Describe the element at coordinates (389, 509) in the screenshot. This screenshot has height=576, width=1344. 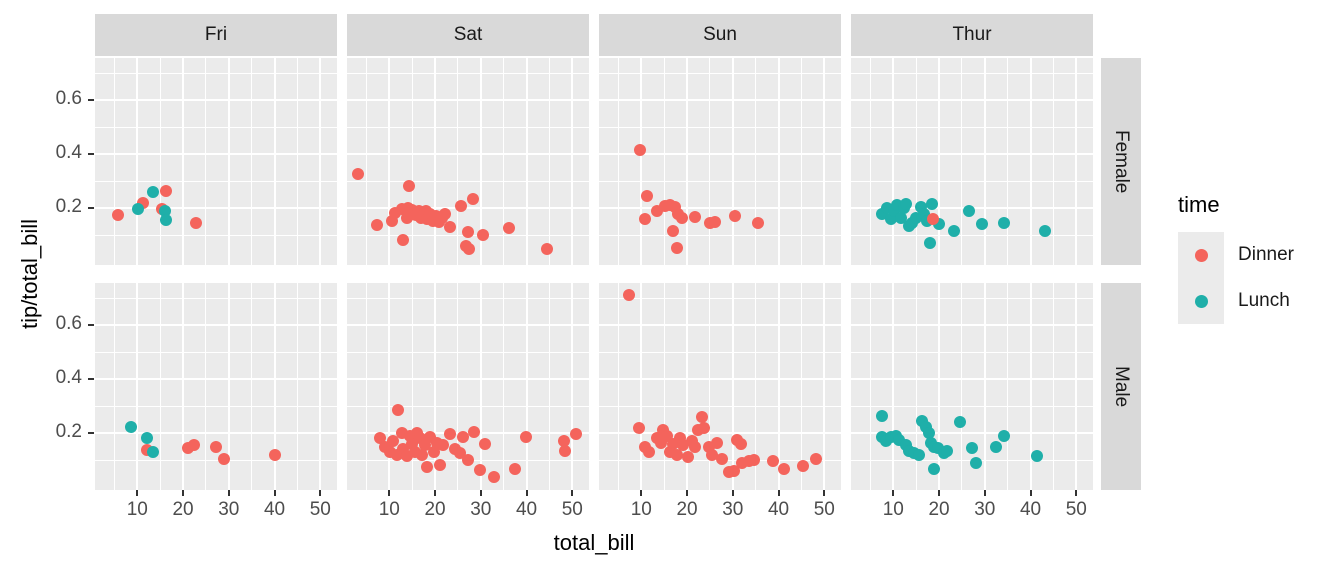
I see `x-tick-label: 10` at that location.